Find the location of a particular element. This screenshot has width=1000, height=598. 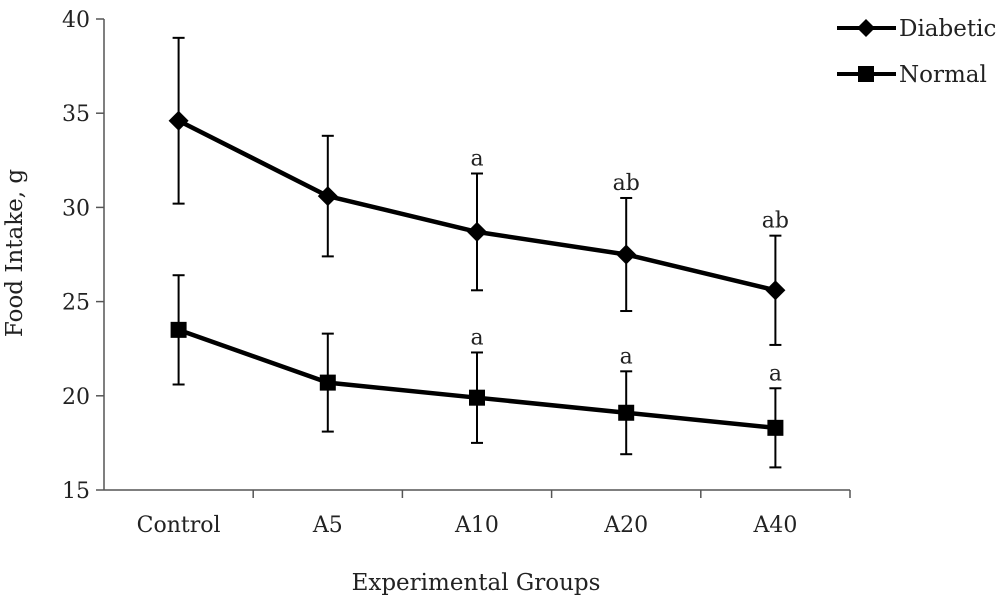

legend-item-normal: Normal is located at coordinates (912, 75).